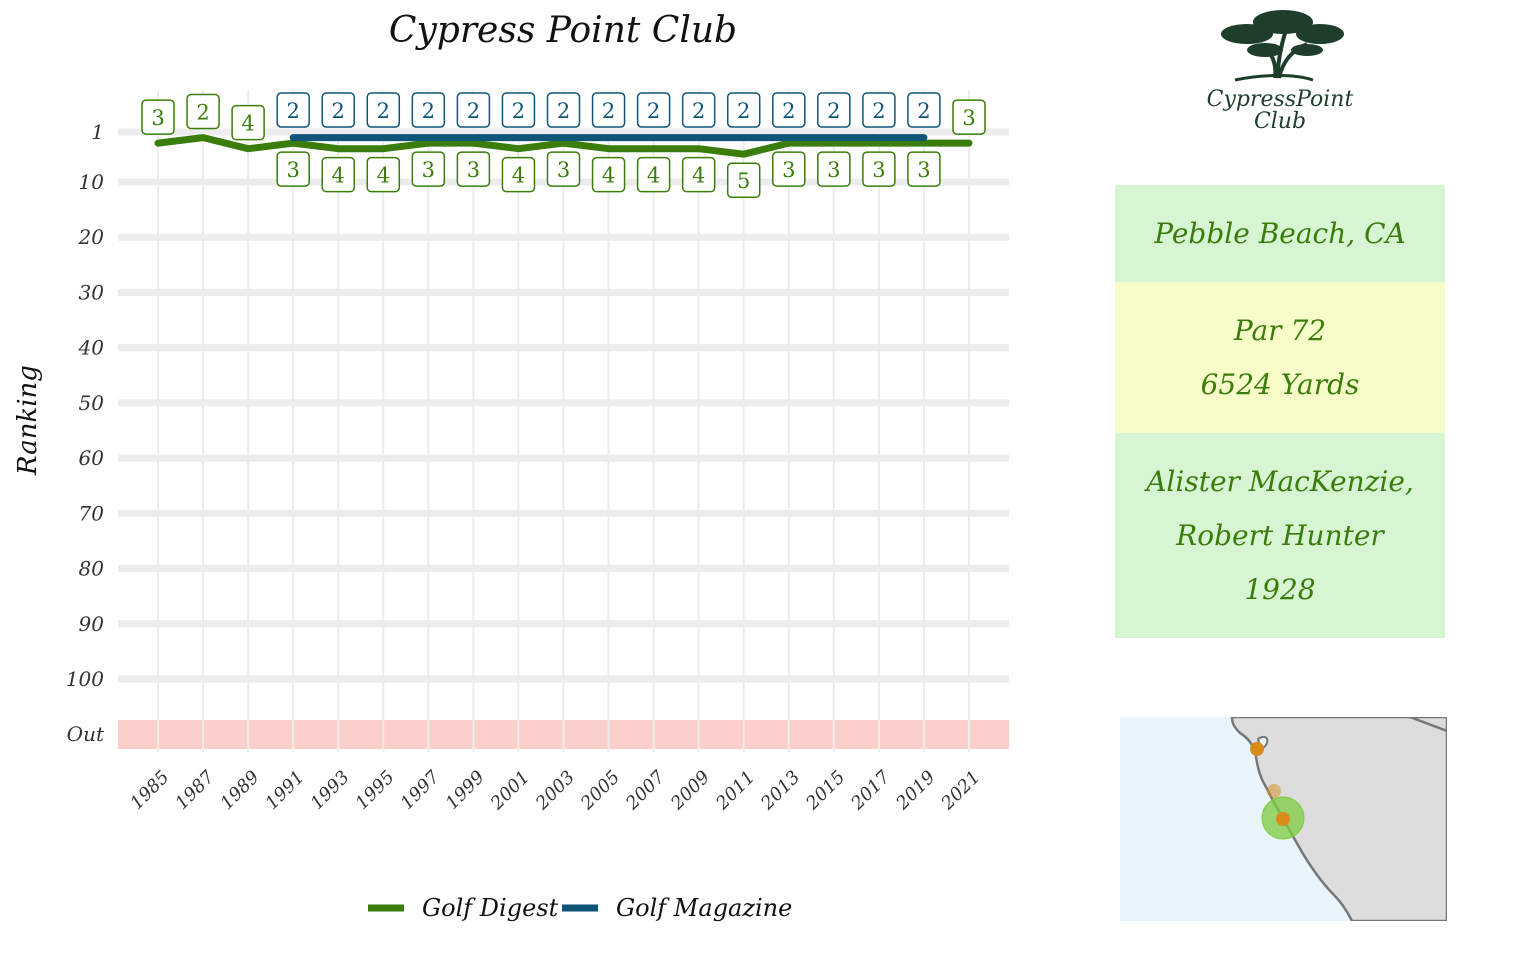 The height and width of the screenshot is (960, 1536). What do you see at coordinates (563, 30) in the screenshot?
I see `chart-title: Cypress Point Club` at bounding box center [563, 30].